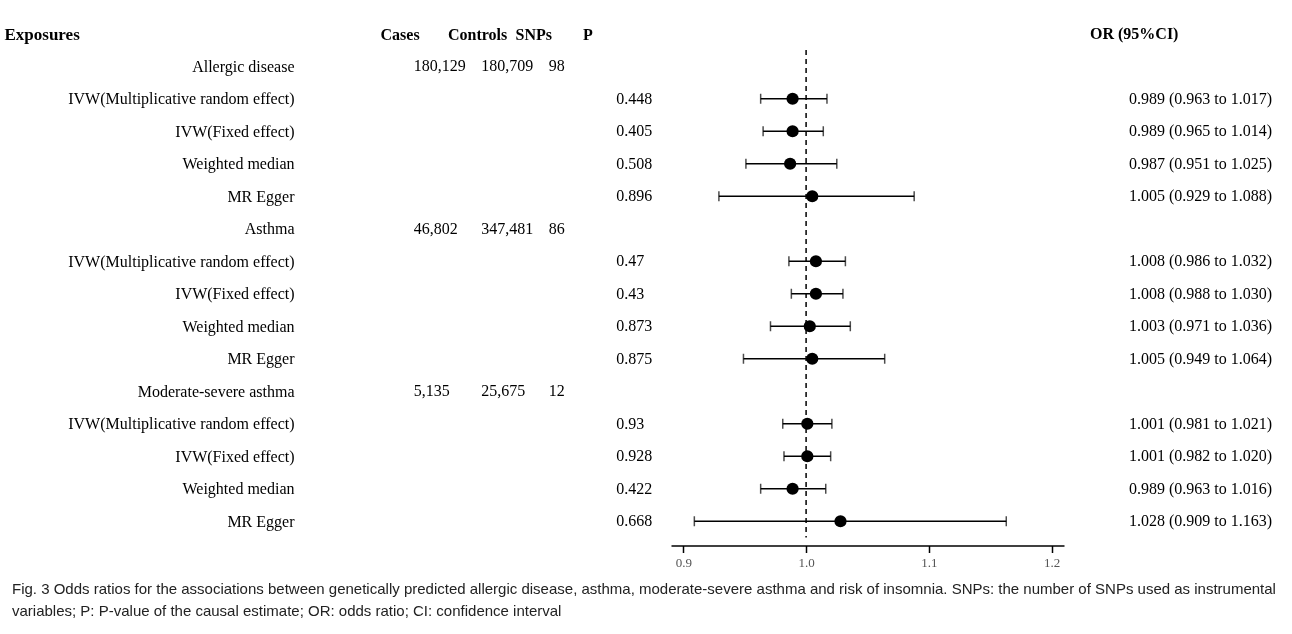 The height and width of the screenshot is (634, 1292). Describe the element at coordinates (634, 358) in the screenshot. I see `text: 0.875` at that location.